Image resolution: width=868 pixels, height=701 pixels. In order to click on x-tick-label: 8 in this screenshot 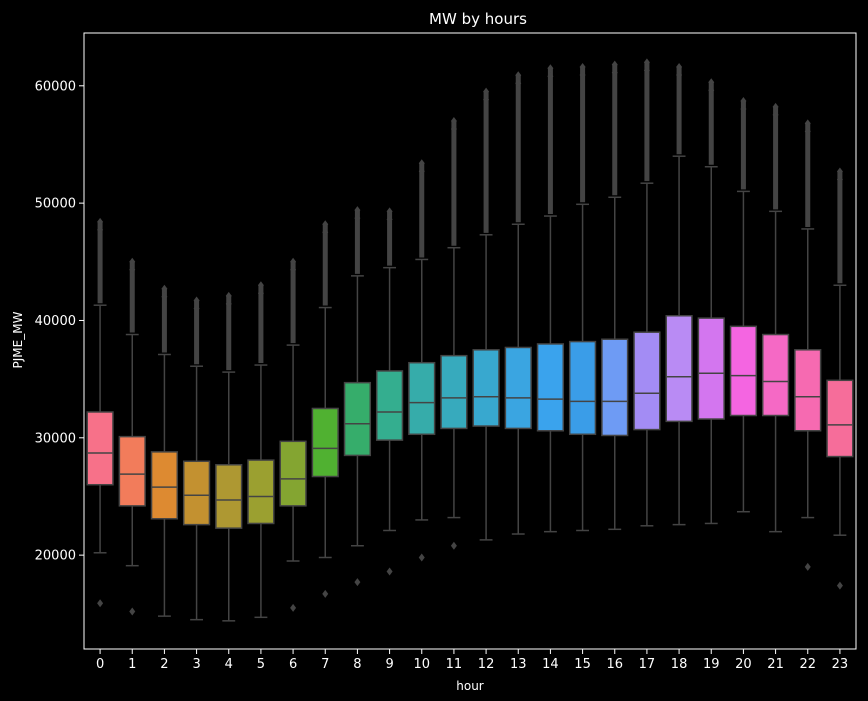, I will do `click(357, 664)`.